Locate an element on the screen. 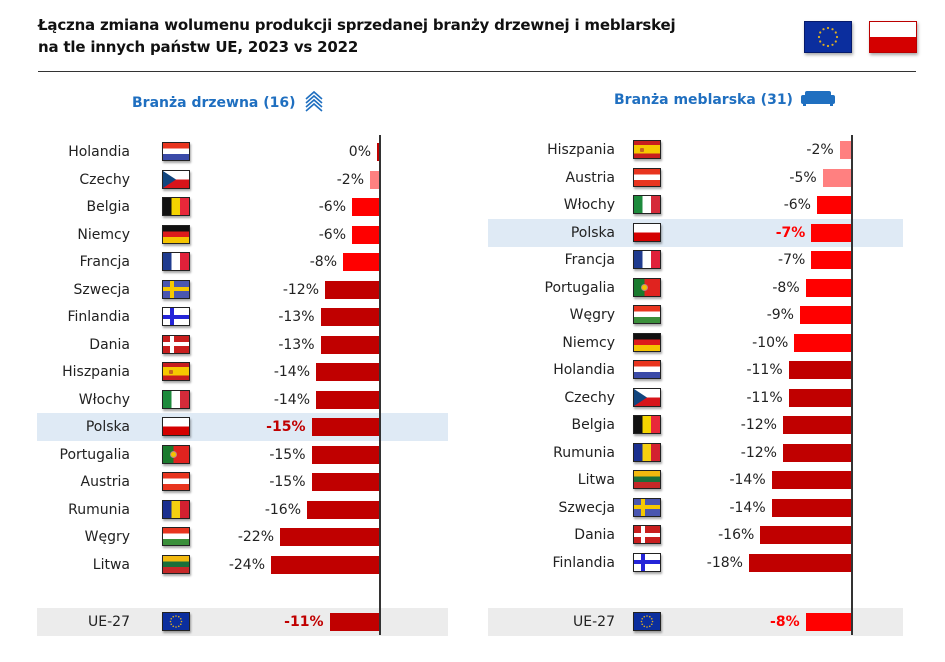 This screenshot has width=945, height=662. furniture-row: Hiszpania -2% is located at coordinates (695, 150).